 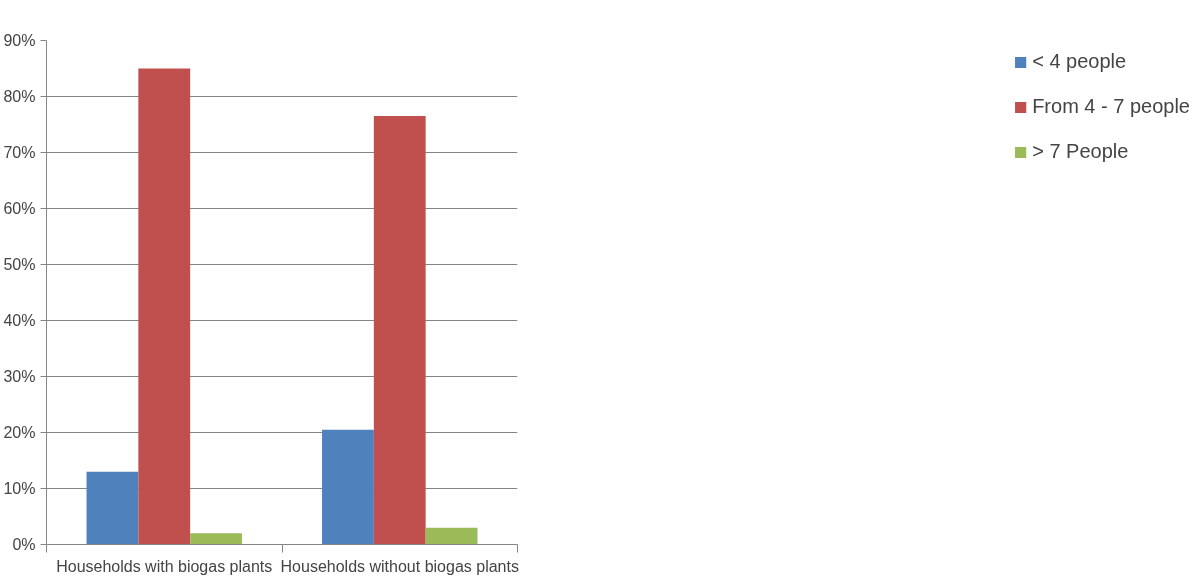 What do you see at coordinates (1111, 106) in the screenshot?
I see `legend-label: From 4 - 7 people` at bounding box center [1111, 106].